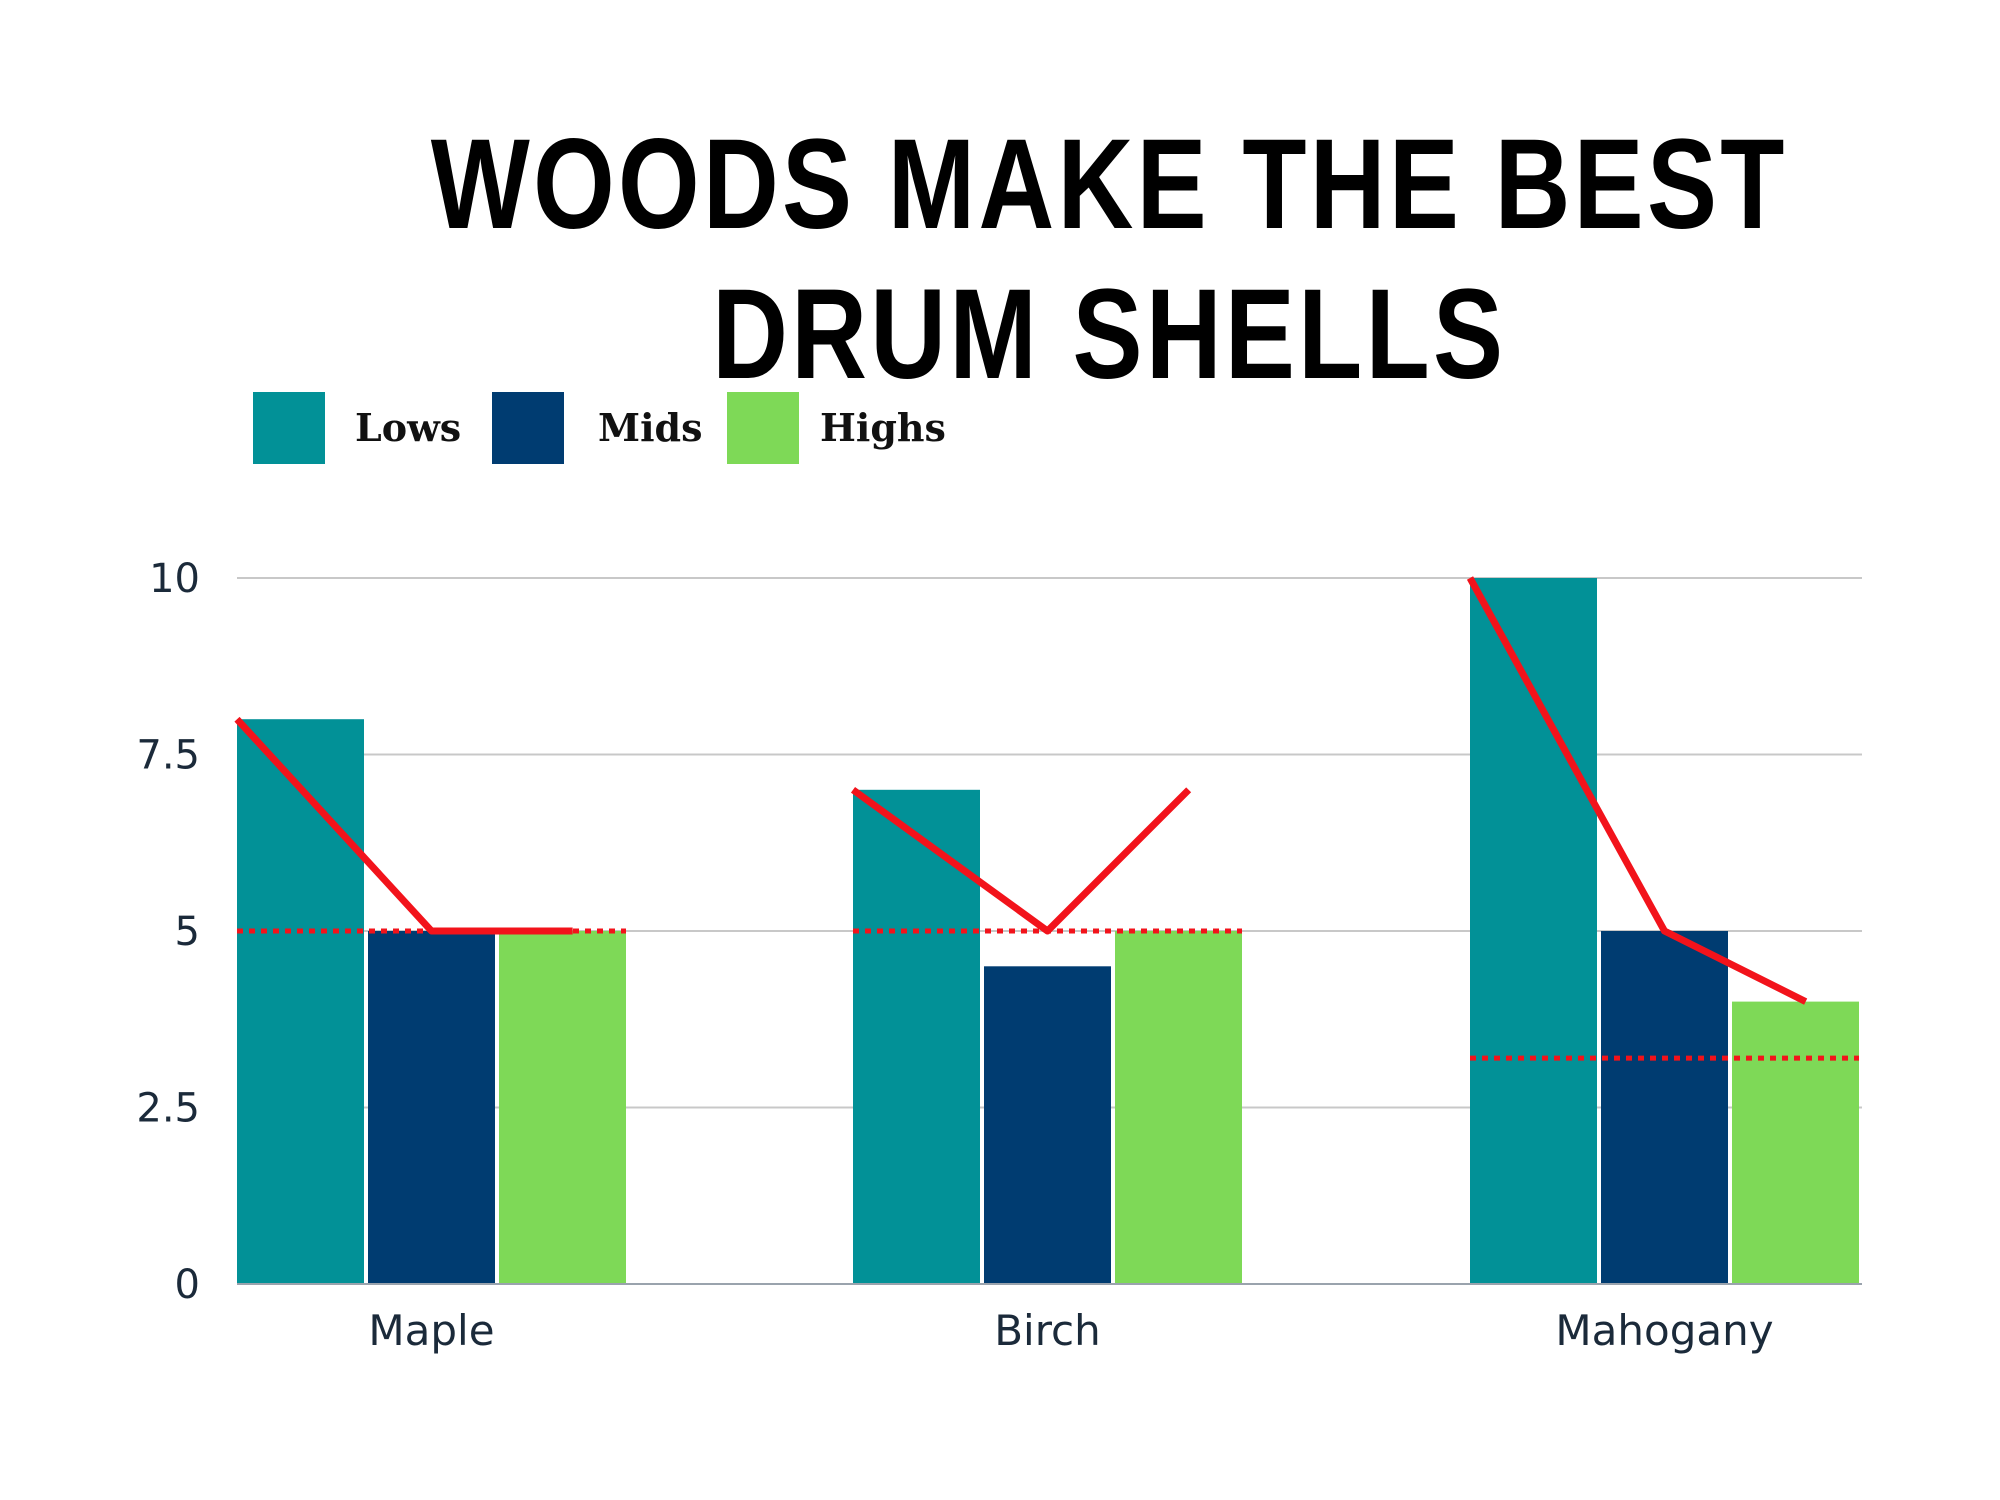 This screenshot has width=2000, height=1500. Describe the element at coordinates (168, 1109) in the screenshot. I see `y-tick-label: 2.5` at that location.